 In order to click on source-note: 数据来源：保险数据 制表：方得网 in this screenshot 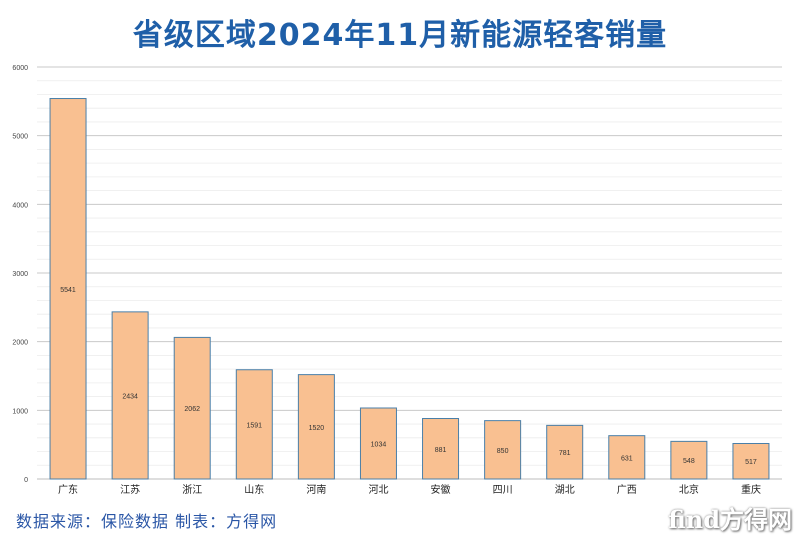, I will do `click(147, 521)`.